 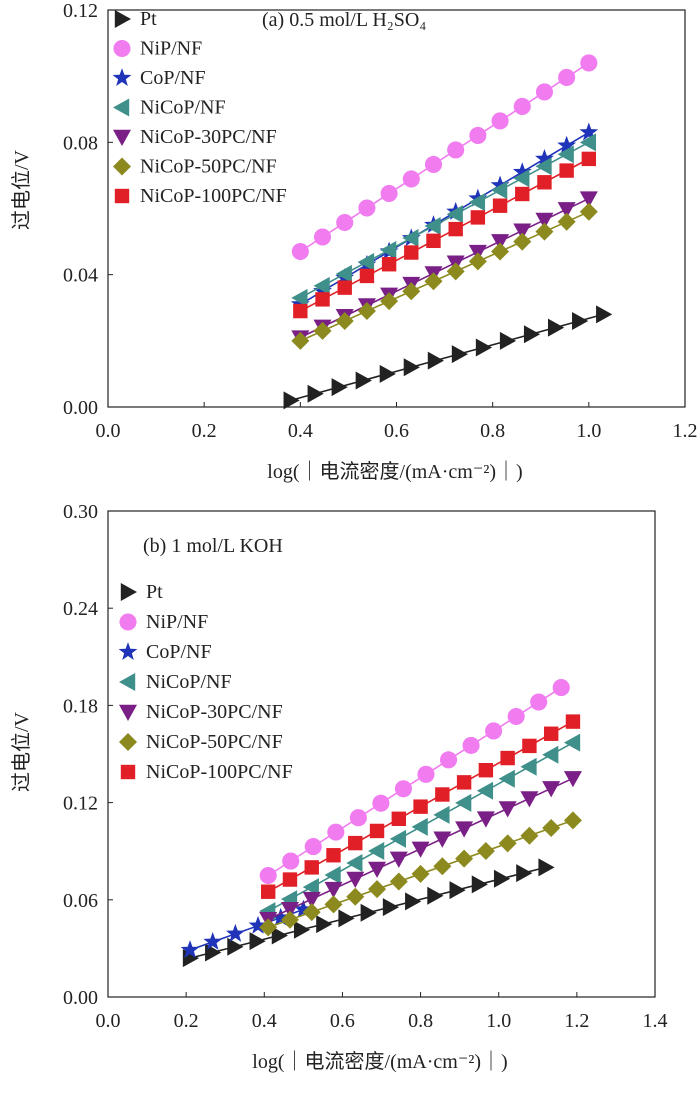 I want to click on x-tick-label: 0.8, so click(x=492, y=431).